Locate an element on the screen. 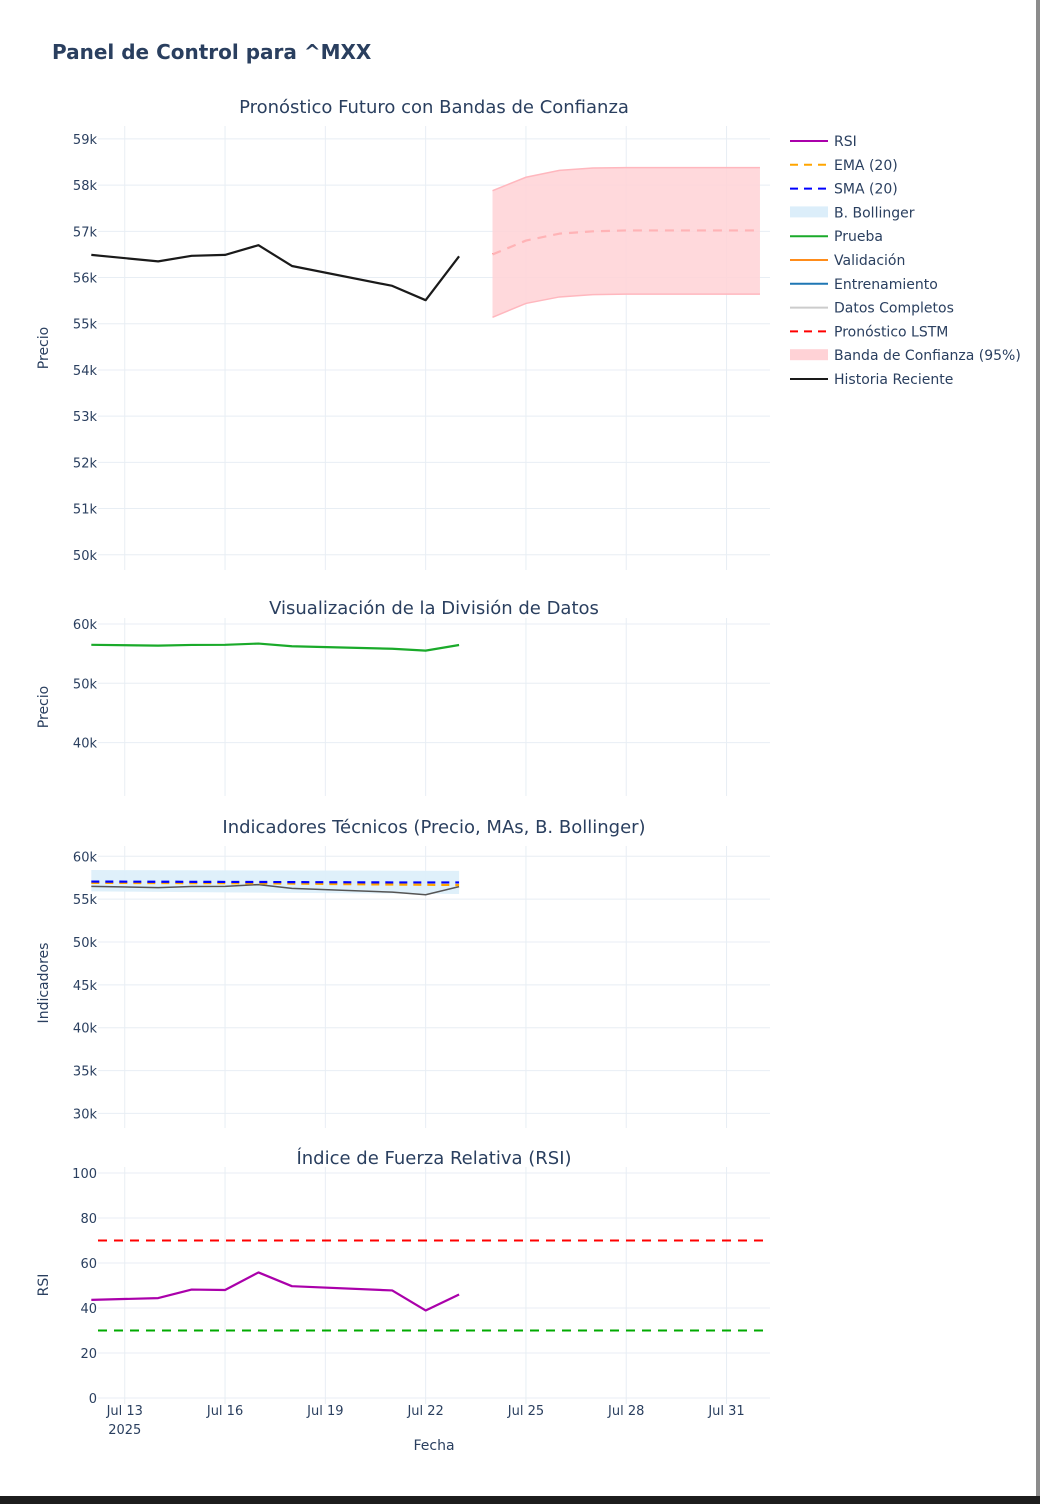  legend-label: Prueba is located at coordinates (858, 237).